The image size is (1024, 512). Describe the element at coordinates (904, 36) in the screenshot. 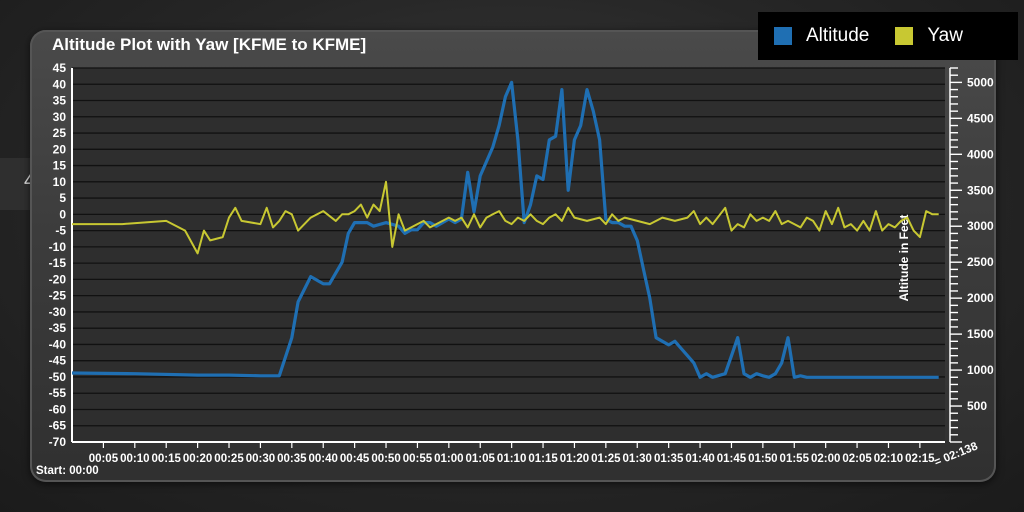

I see `legend-swatch-yaw` at that location.